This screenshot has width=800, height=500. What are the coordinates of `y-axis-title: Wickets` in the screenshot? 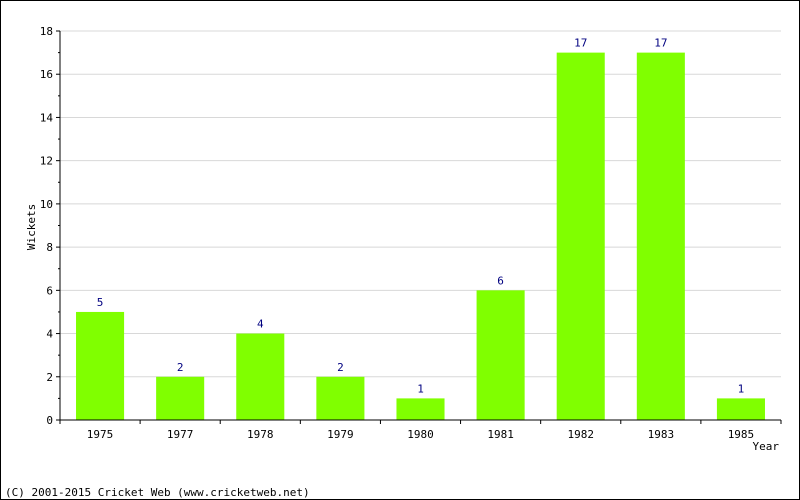 It's located at (31, 227).